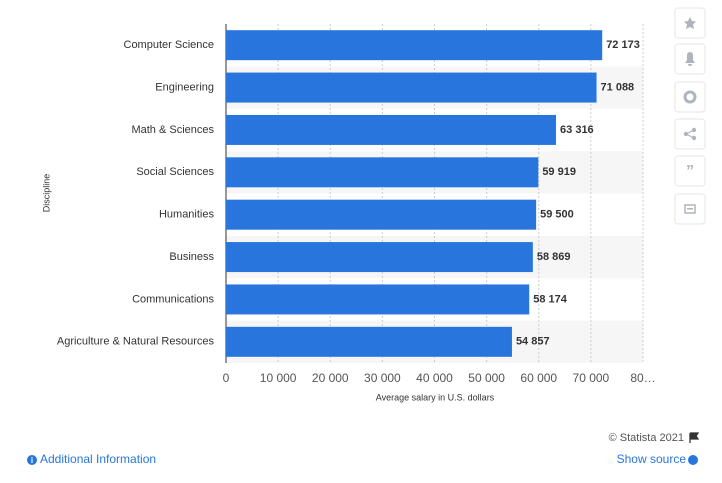 This screenshot has width=722, height=483. What do you see at coordinates (172, 130) in the screenshot?
I see `y-tick-label: Math & Sciences` at bounding box center [172, 130].